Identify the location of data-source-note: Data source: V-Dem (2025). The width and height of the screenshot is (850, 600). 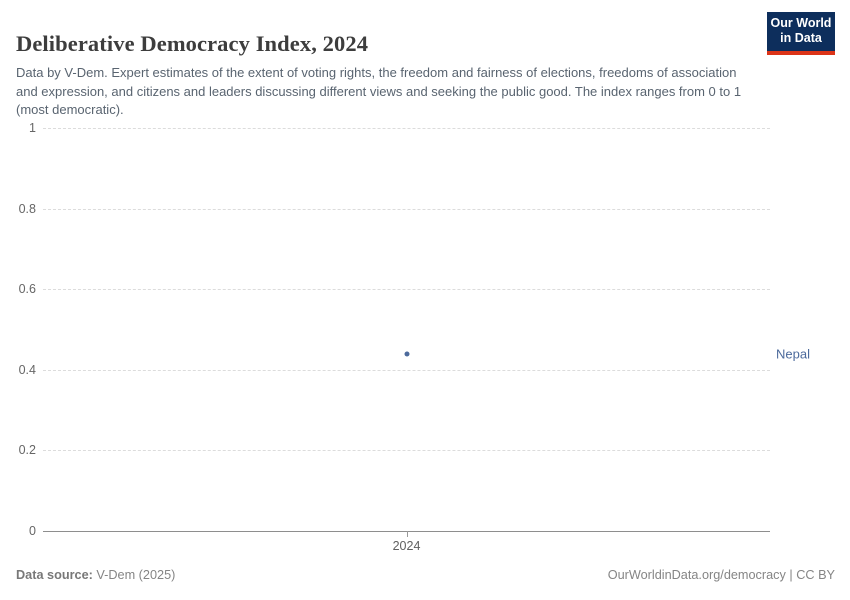
(95, 575).